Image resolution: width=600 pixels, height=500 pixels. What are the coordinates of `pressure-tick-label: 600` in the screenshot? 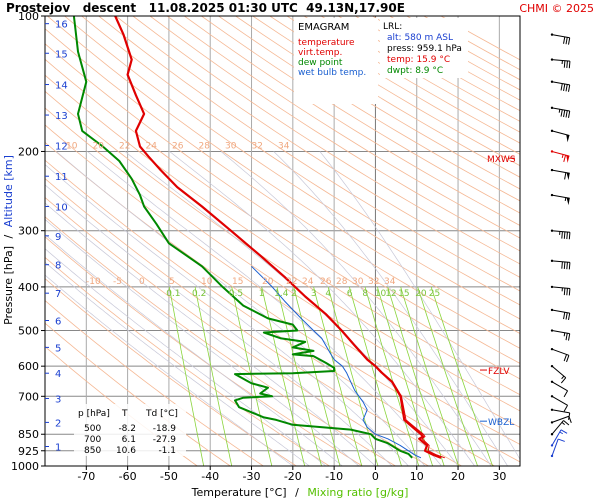 It's located at (28, 366).